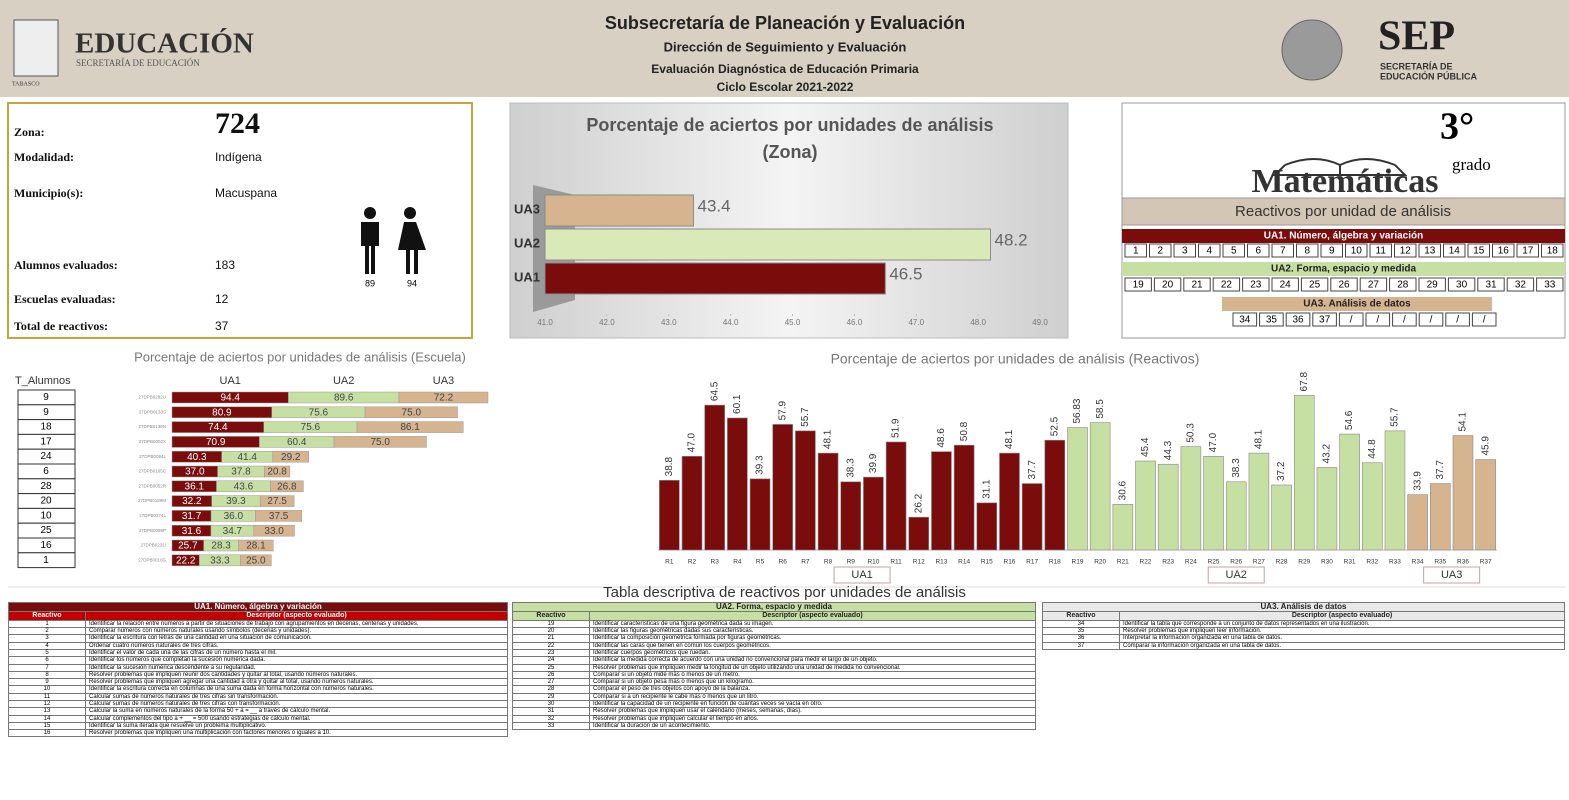 The height and width of the screenshot is (800, 1569). What do you see at coordinates (238, 157) in the screenshot?
I see `info-value: Indígena` at bounding box center [238, 157].